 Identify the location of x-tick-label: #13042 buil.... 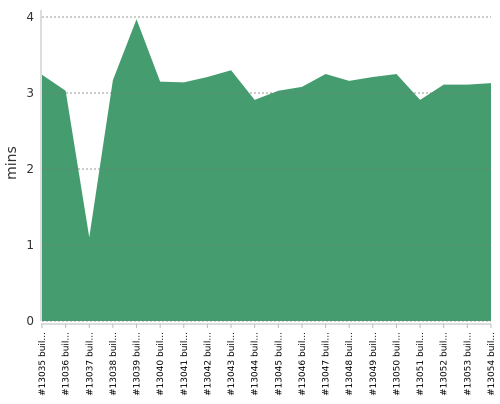
(208, 364).